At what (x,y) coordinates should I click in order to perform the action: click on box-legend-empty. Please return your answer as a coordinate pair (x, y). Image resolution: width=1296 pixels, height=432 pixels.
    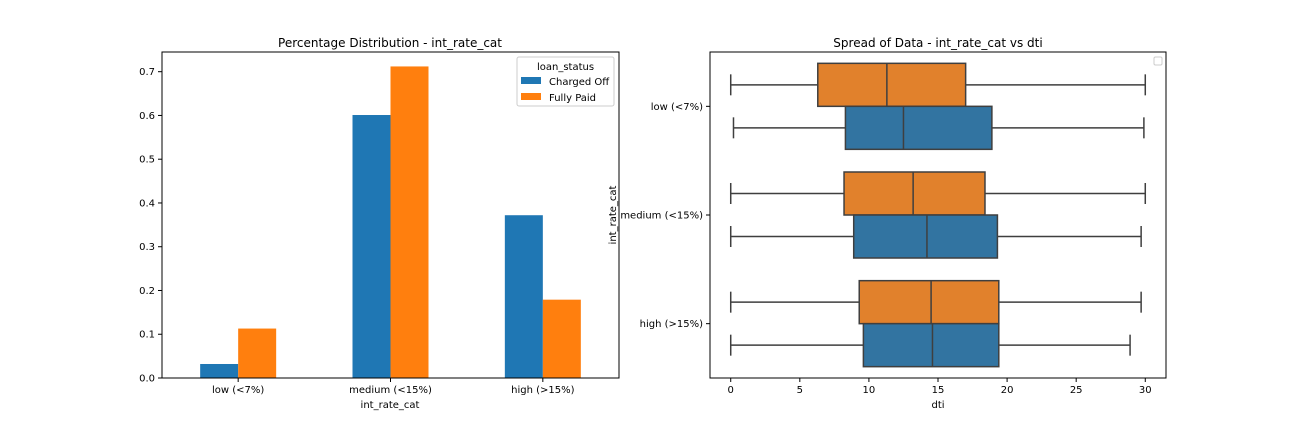
    Looking at the image, I should click on (1158, 61).